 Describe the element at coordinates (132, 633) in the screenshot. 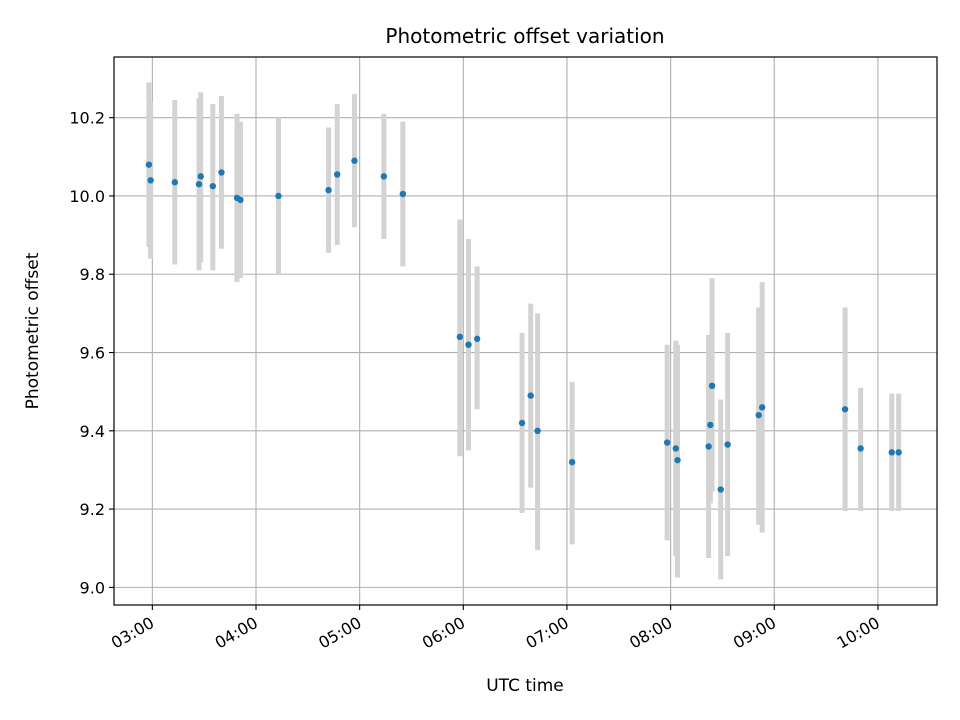

I see `x-tick-label: 03:00` at that location.